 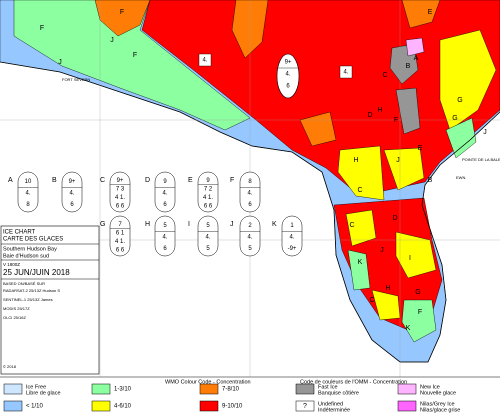 What do you see at coordinates (232, 180) in the screenshot?
I see `egg-letter: F` at bounding box center [232, 180].